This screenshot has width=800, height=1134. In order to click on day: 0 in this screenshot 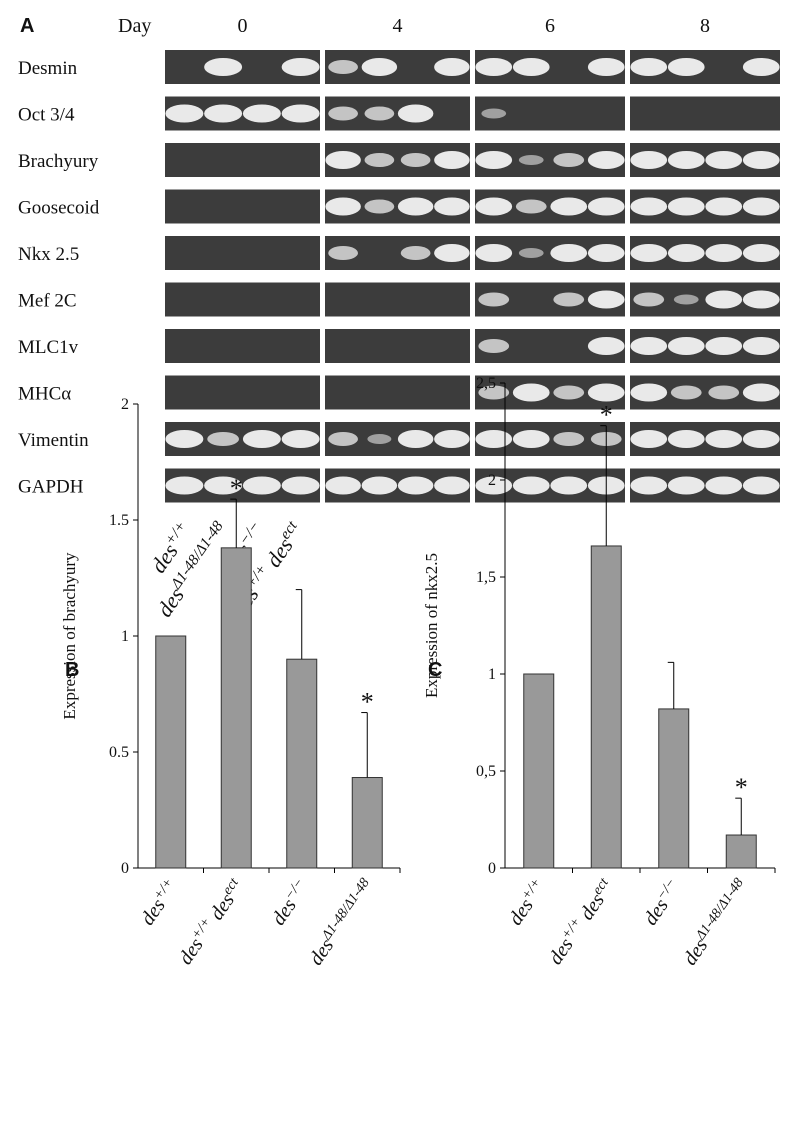, I will do `click(243, 26)`.